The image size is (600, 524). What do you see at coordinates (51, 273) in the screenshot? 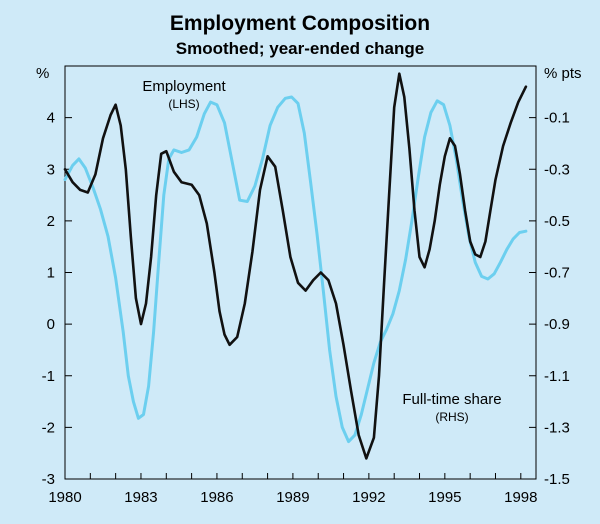
I see `left-tick-label: 1` at bounding box center [51, 273].